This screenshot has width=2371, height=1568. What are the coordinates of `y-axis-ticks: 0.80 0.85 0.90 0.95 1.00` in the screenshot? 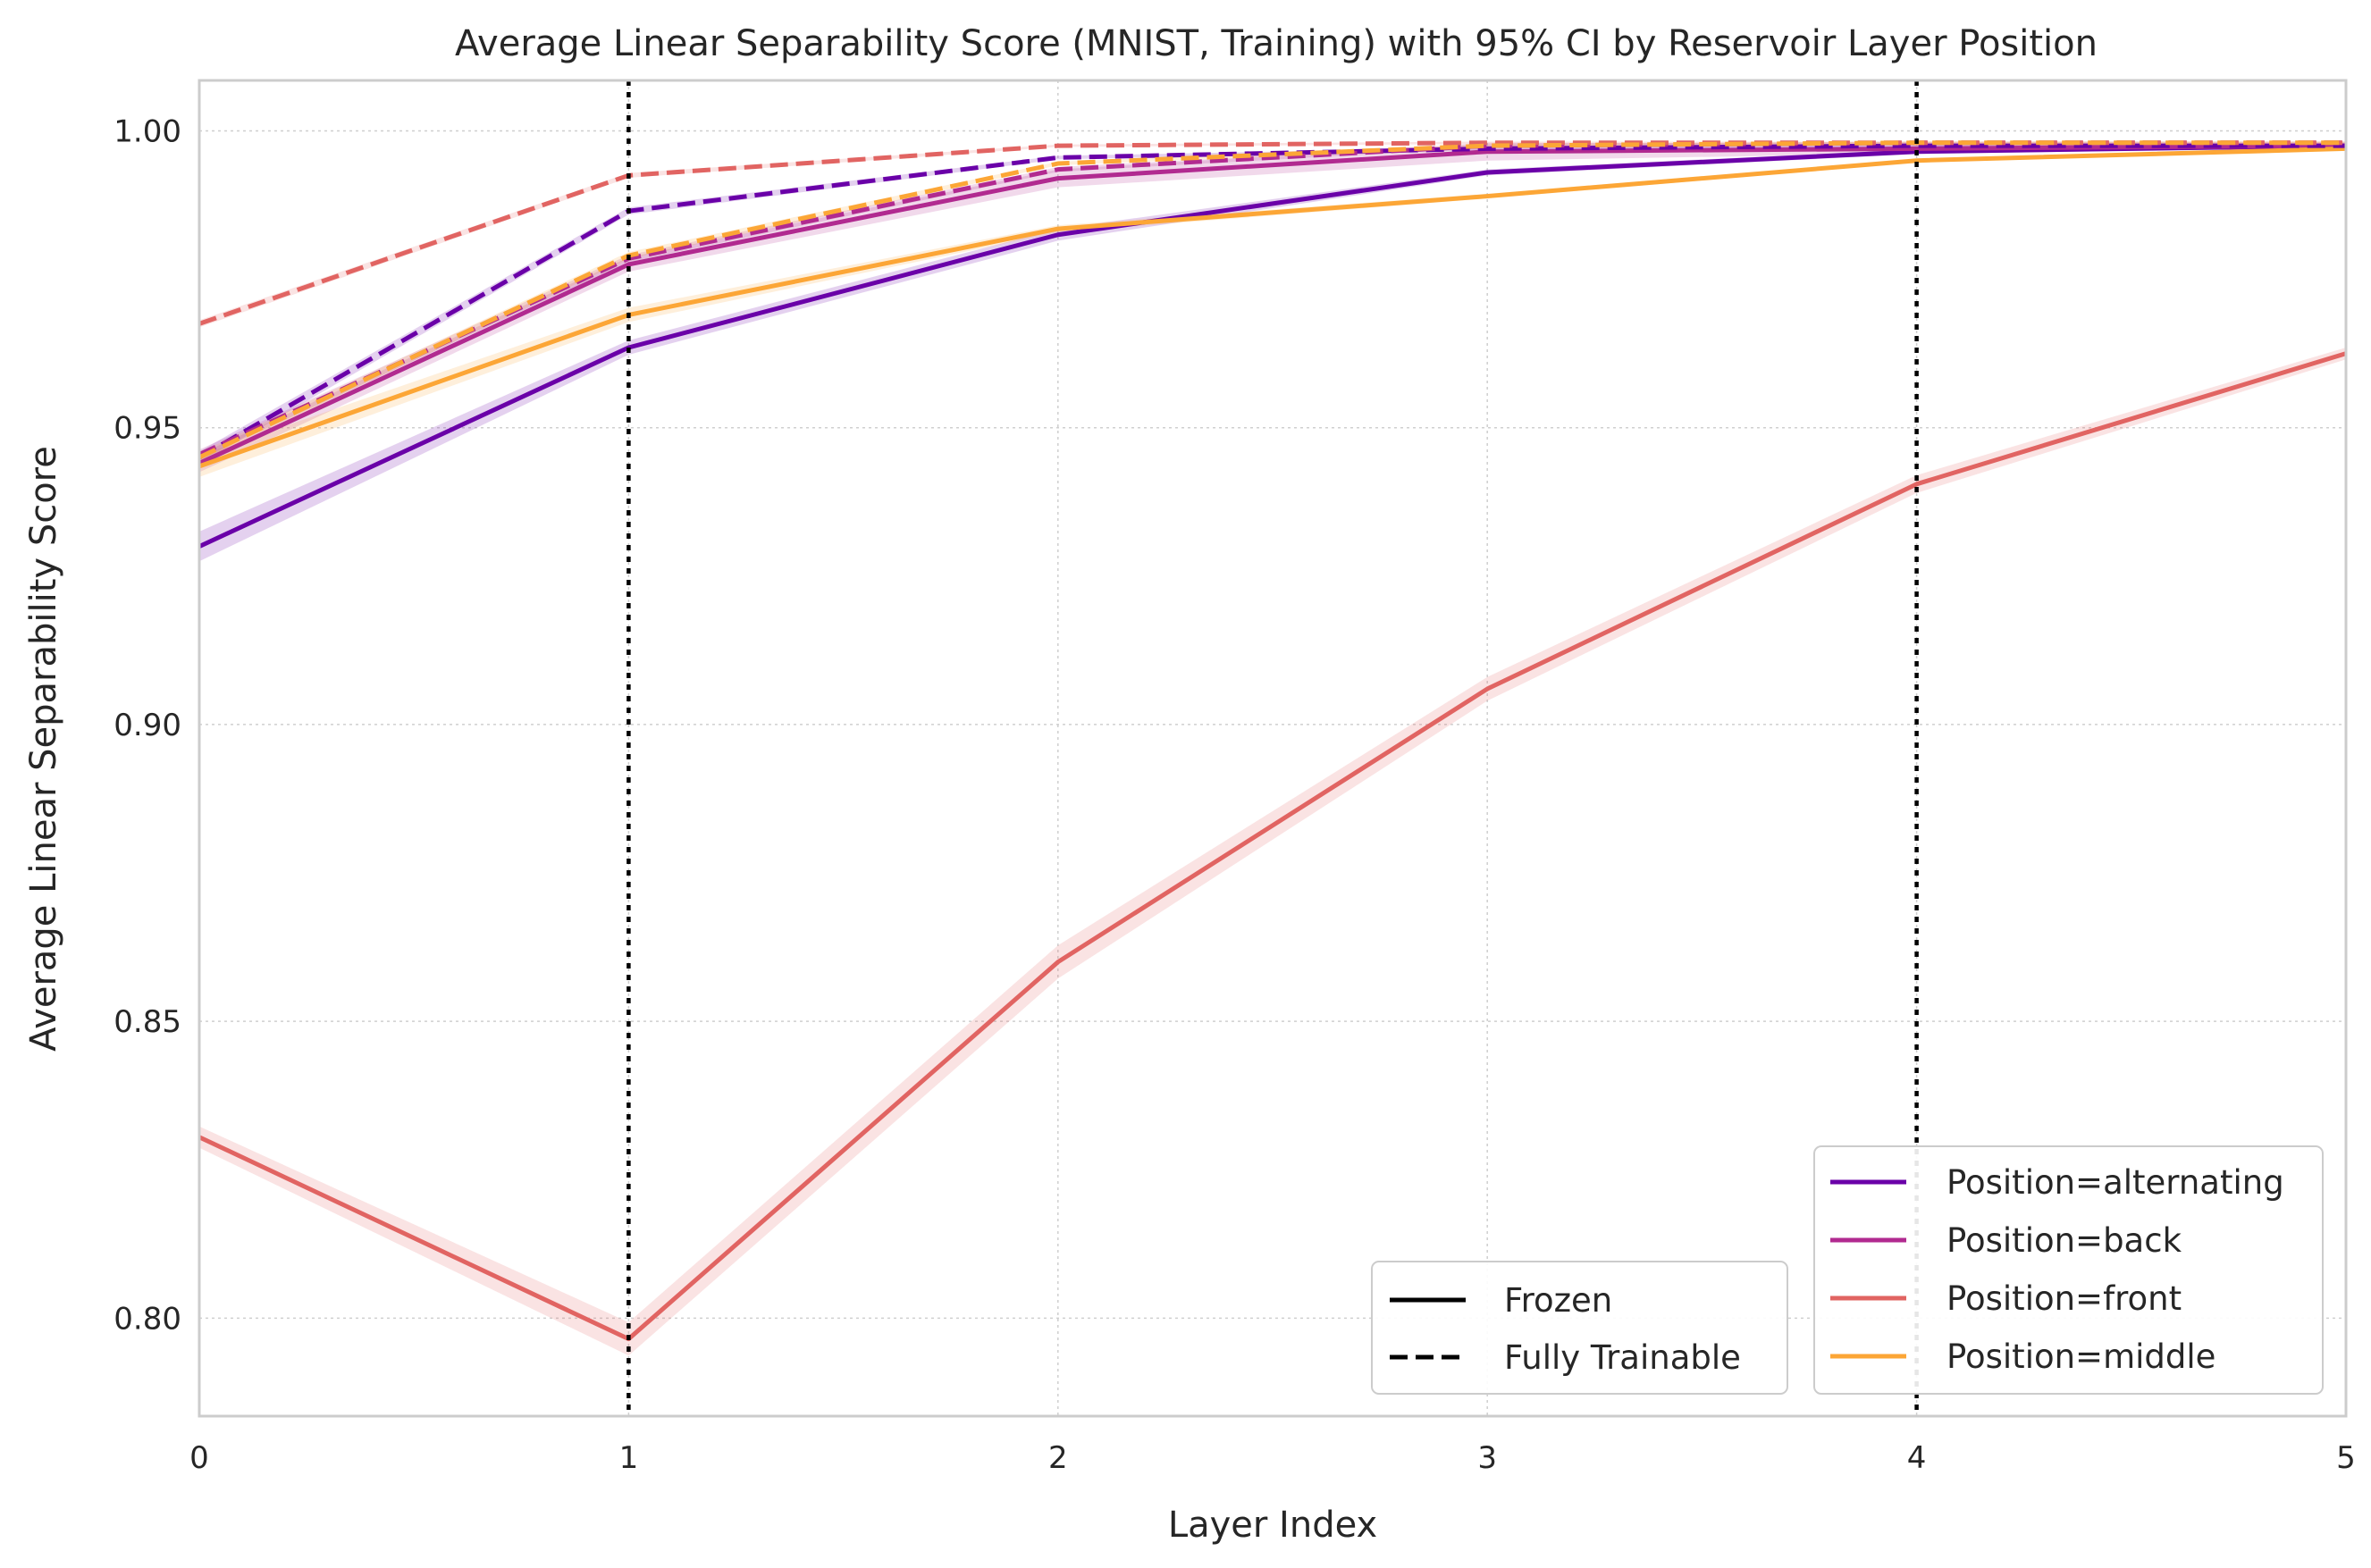 It's located at (147, 725).